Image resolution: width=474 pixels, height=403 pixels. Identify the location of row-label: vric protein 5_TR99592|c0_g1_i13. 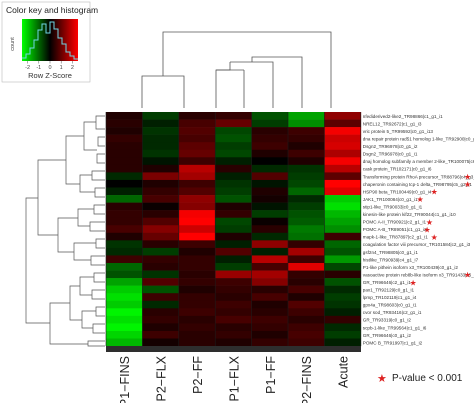
(398, 131).